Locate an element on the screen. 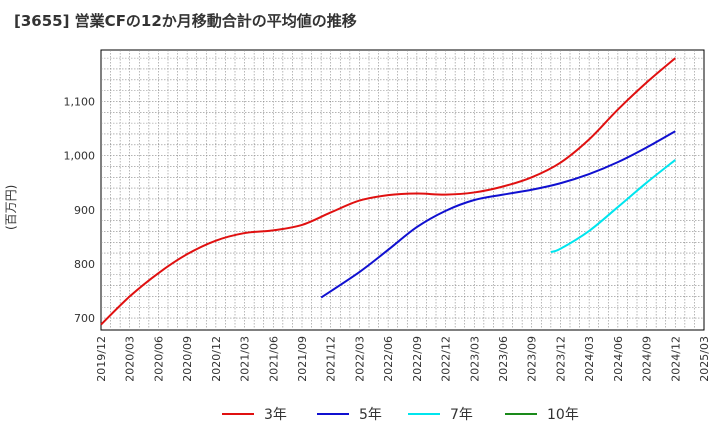 This screenshot has width=720, height=440. legend-label: 3年 is located at coordinates (275, 415).